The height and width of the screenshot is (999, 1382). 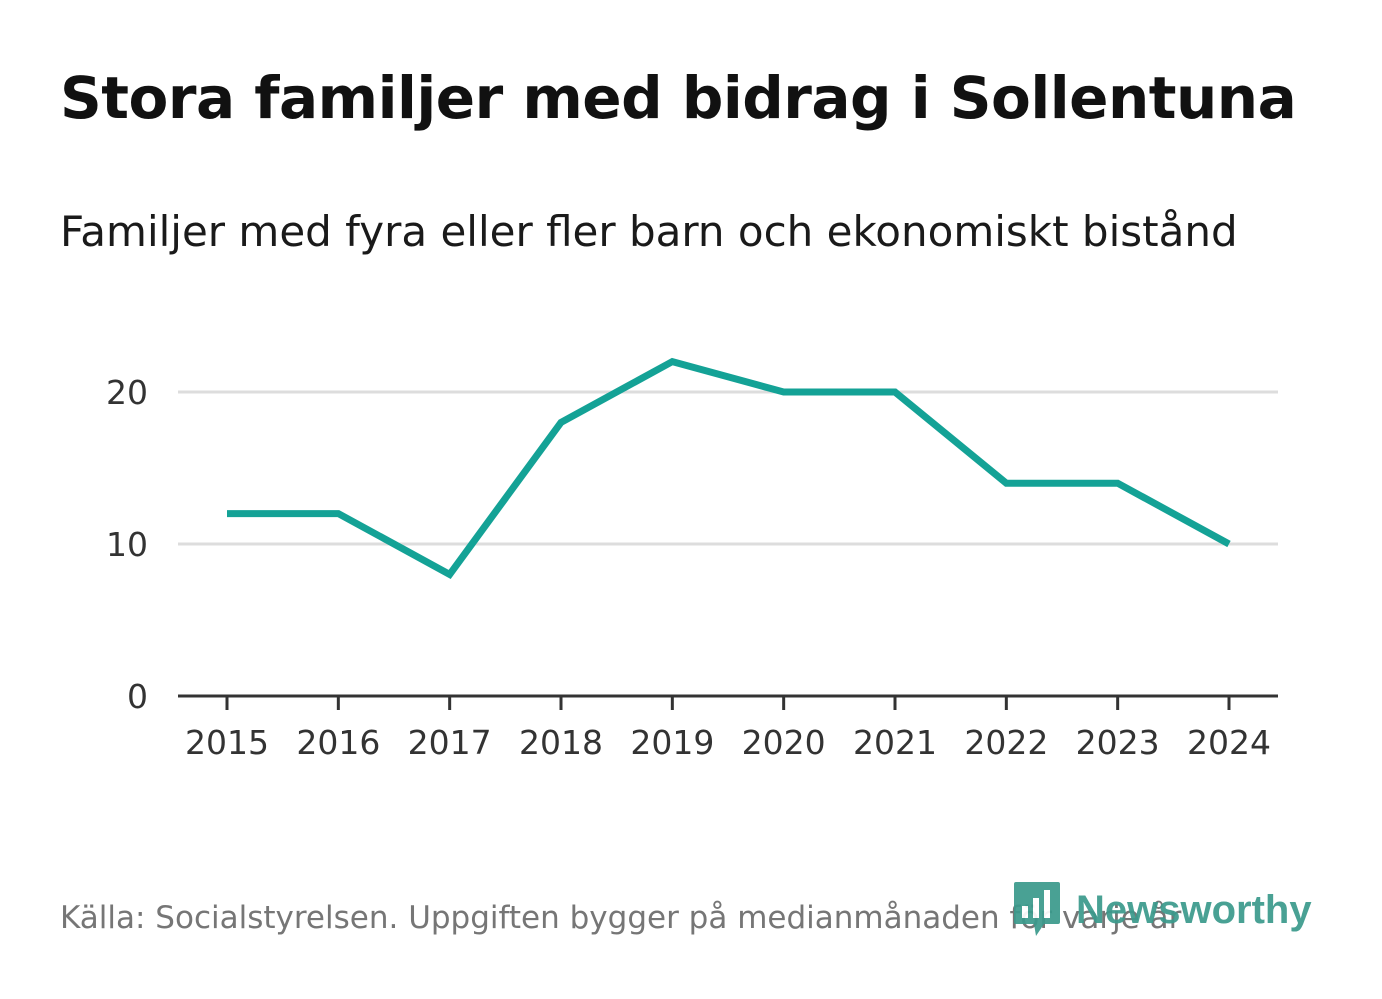 I want to click on x-tick-label: 2019, so click(x=672, y=742).